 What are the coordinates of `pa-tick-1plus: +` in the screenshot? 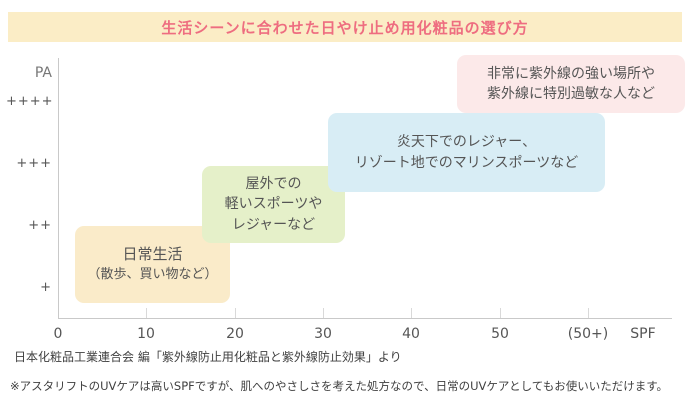 It's located at (46, 287).